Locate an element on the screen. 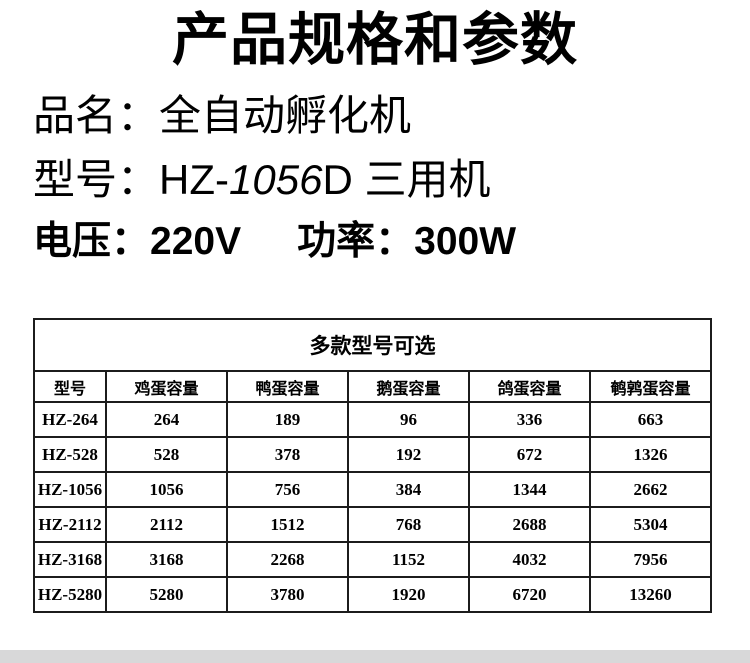  column-header-pigeon-egg: 鸽蛋容量 is located at coordinates (529, 386).